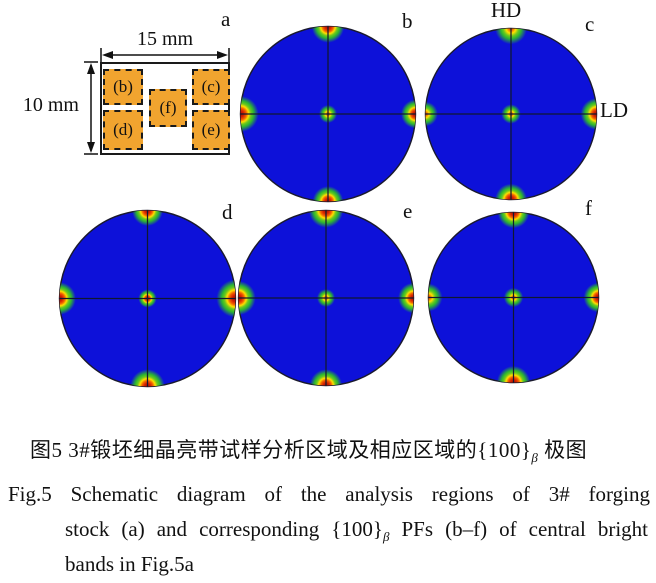  I want to click on pole-figure-c, so click(511, 114).